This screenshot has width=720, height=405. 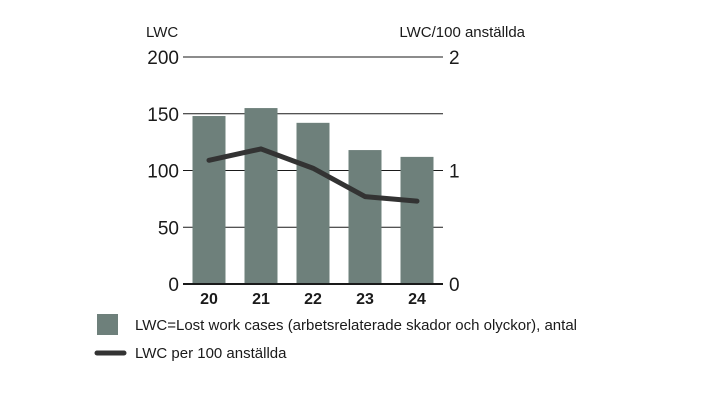 I want to click on y-right-tick-label: 1, so click(x=454, y=172).